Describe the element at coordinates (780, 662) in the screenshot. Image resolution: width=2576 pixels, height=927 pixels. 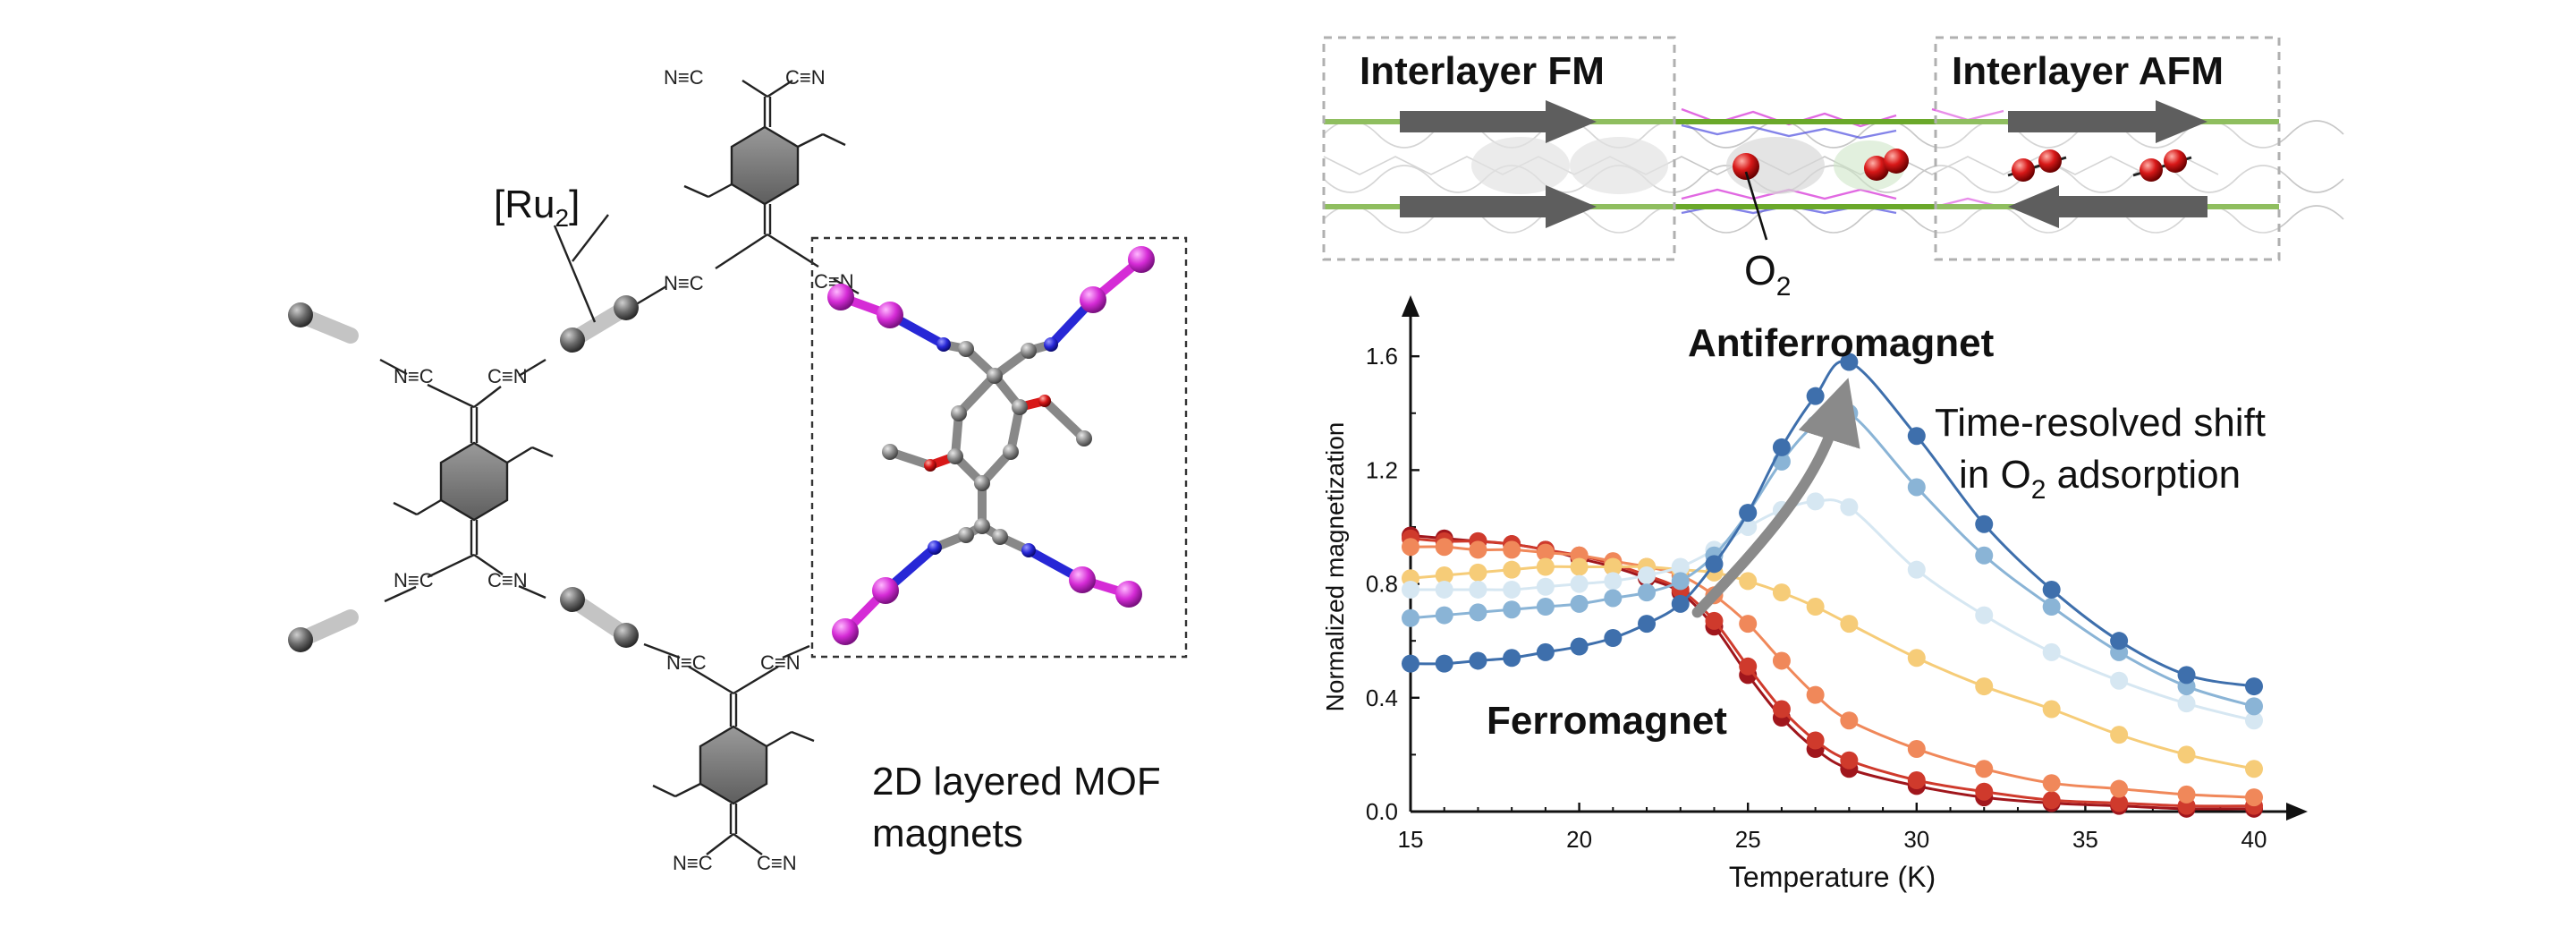
I see `cn-label-10: C≡N` at that location.